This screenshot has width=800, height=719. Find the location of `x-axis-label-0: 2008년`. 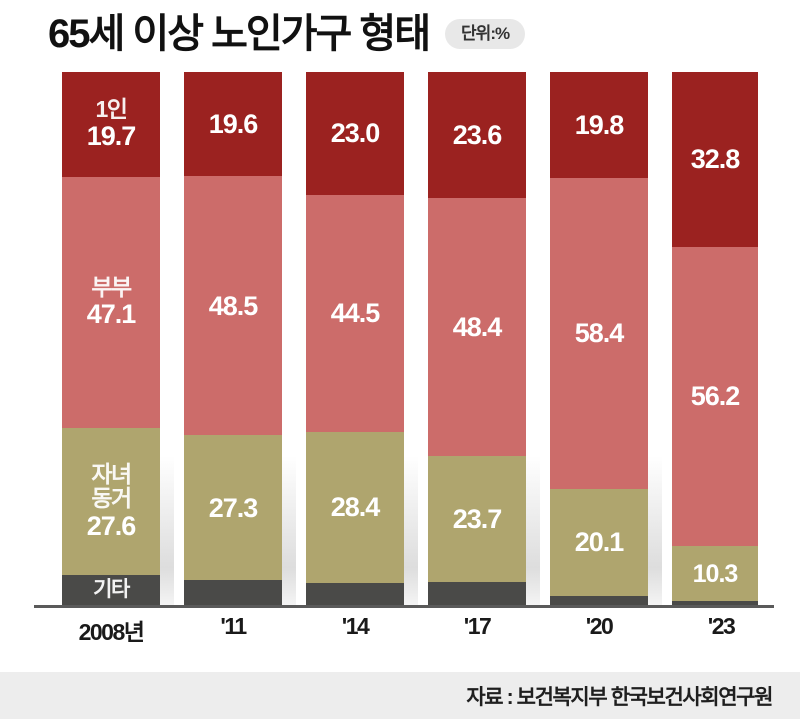

x-axis-label-0: 2008년 is located at coordinates (111, 632).